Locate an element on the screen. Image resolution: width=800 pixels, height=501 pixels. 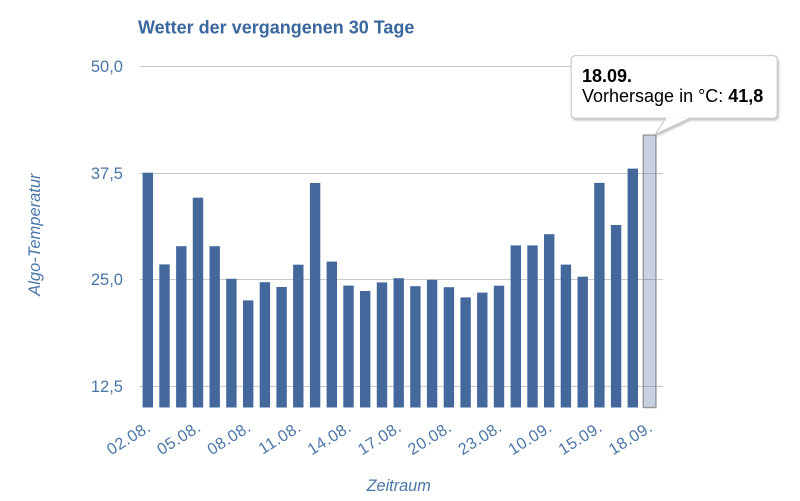
svg-text: 50,0 is located at coordinates (107, 67).